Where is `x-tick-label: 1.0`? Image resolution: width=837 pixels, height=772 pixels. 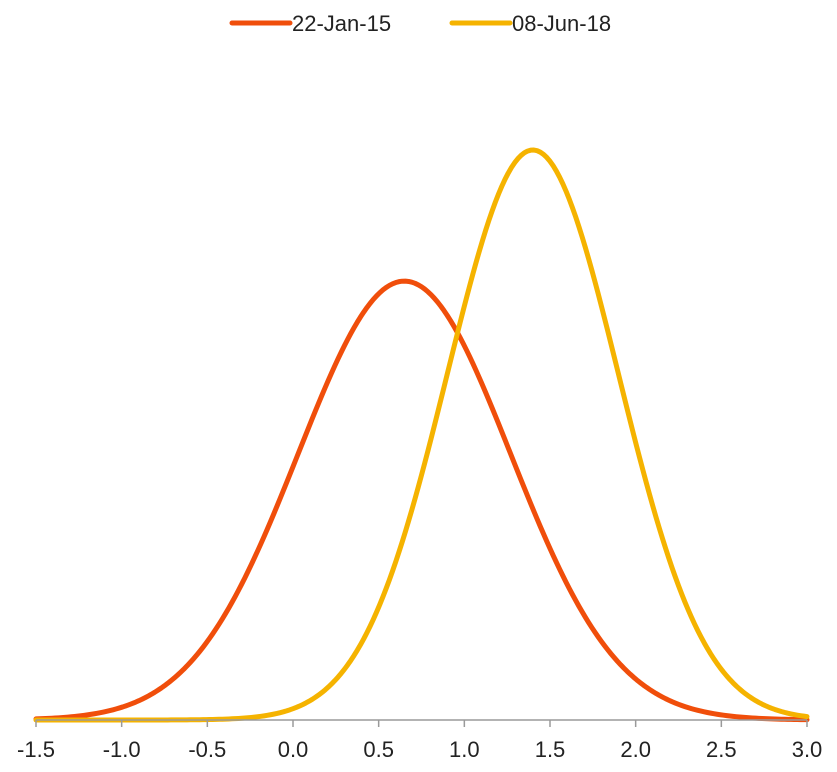 x-tick-label: 1.0 is located at coordinates (464, 749).